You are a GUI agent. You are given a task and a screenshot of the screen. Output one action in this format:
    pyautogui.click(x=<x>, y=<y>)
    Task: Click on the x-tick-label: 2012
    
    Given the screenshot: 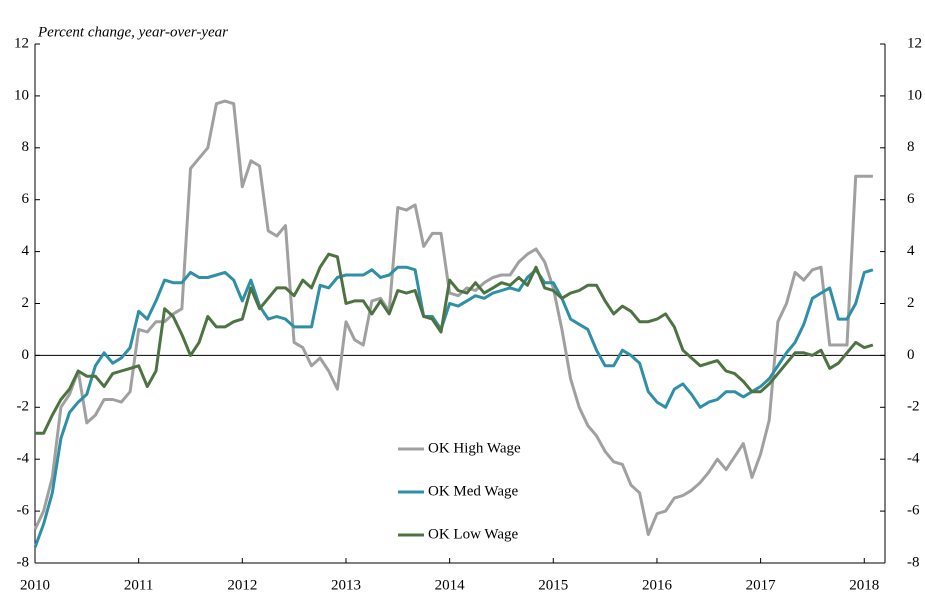 What is the action you would take?
    pyautogui.click(x=242, y=585)
    